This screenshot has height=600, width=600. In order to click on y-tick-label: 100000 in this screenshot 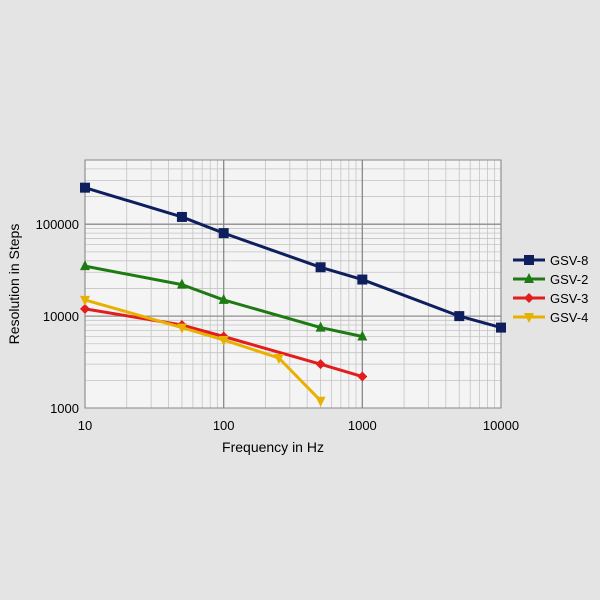, I will do `click(57, 224)`.